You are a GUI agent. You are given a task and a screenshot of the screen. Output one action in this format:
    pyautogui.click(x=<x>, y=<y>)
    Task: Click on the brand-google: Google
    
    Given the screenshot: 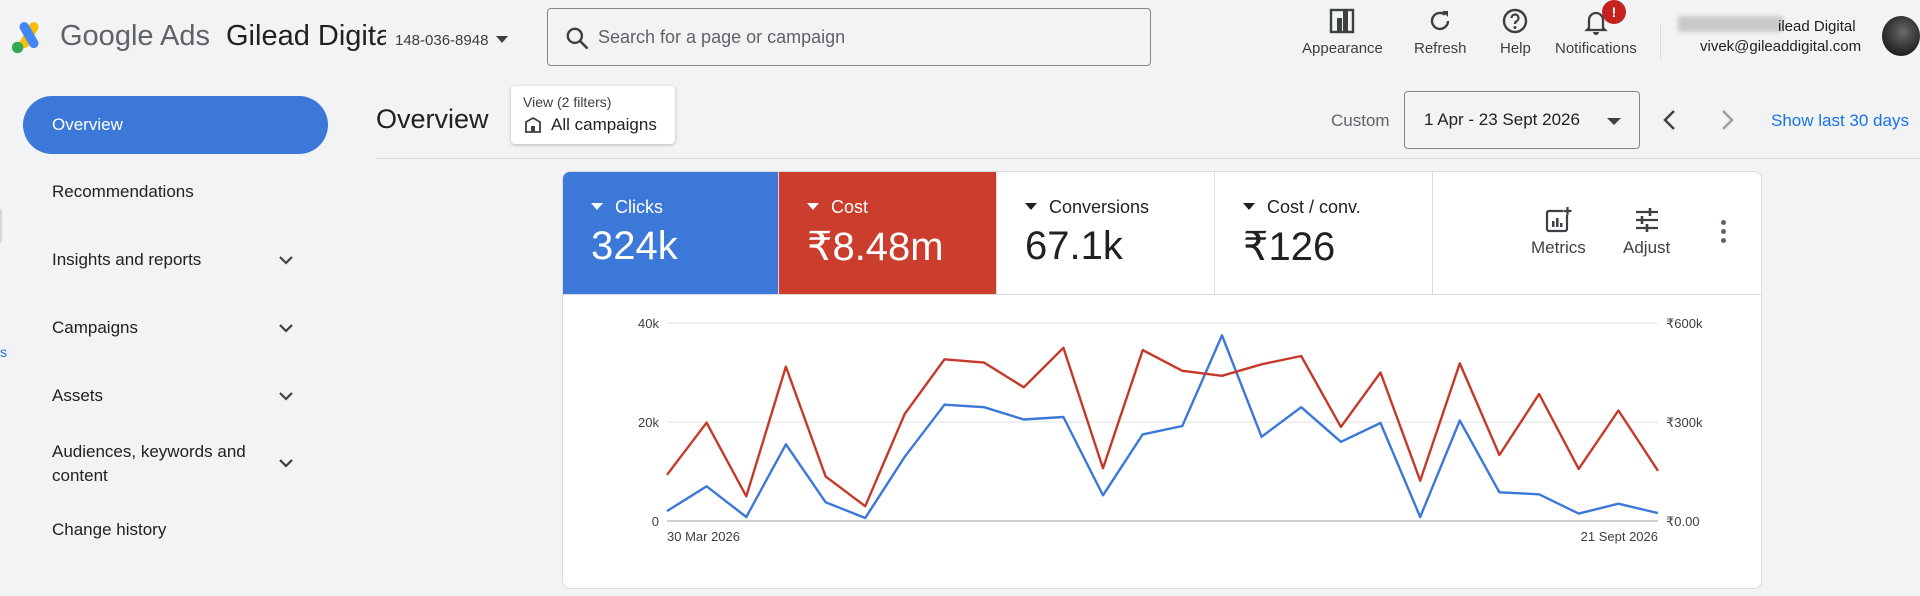 What is the action you would take?
    pyautogui.click(x=107, y=36)
    